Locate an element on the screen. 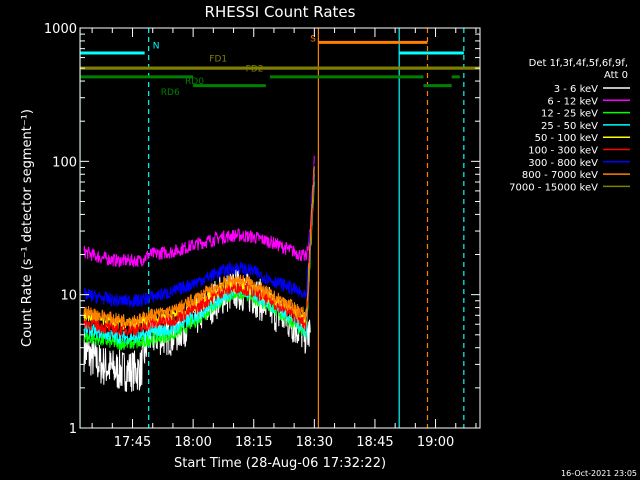  flag-label-rd6: RD6 is located at coordinates (170, 93).